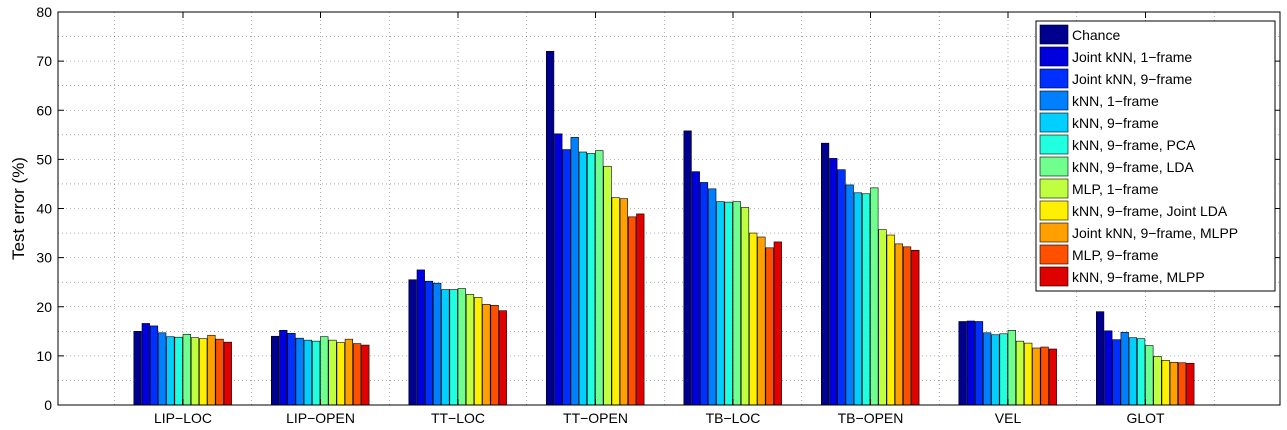 The image size is (1287, 430). What do you see at coordinates (44, 110) in the screenshot?
I see `y-tick-label: 60` at bounding box center [44, 110].